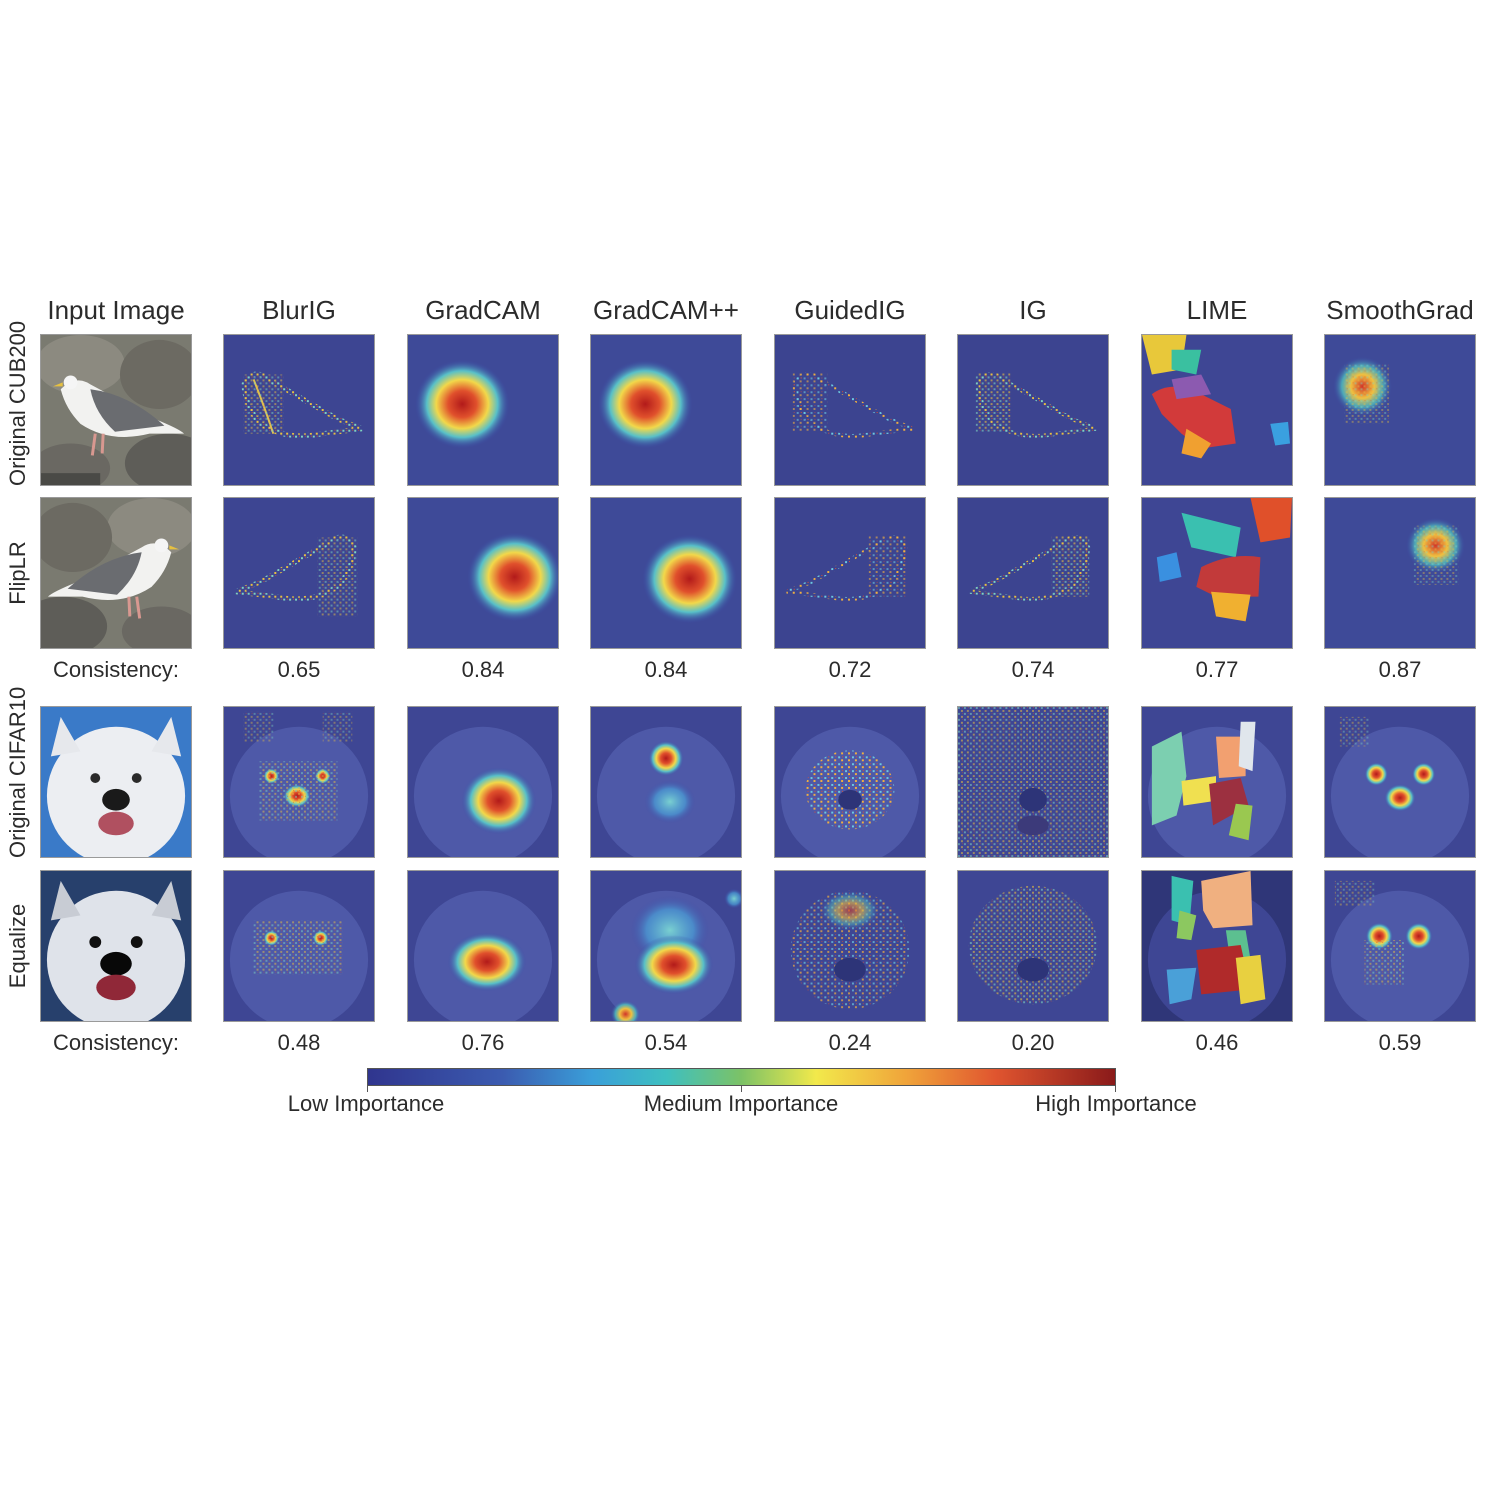 The height and width of the screenshot is (1492, 1492). I want to click on row-label-fliplr: FlipLR, so click(17, 573).